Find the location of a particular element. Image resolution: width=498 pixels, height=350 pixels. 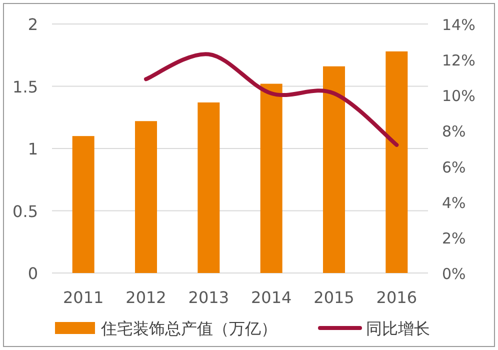

y2-tick-label: 14% is located at coordinates (459, 25).